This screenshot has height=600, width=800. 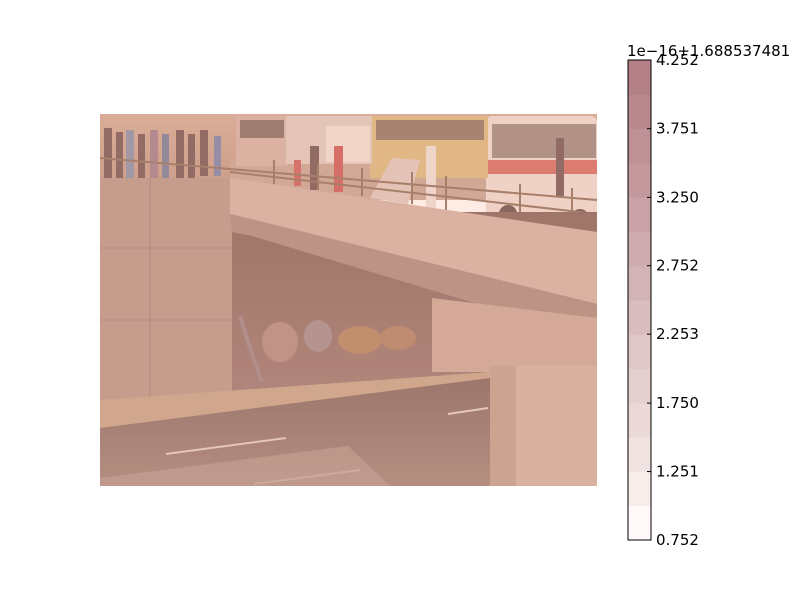 I want to click on photo-pier-cap, so click(x=514, y=335).